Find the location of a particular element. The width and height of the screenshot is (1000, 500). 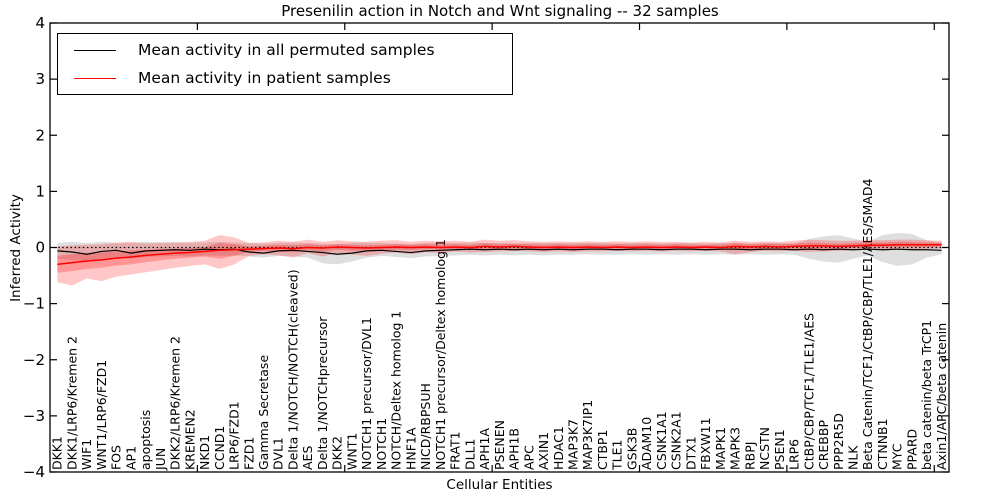

y-tick-label: 3 is located at coordinates (40, 79).